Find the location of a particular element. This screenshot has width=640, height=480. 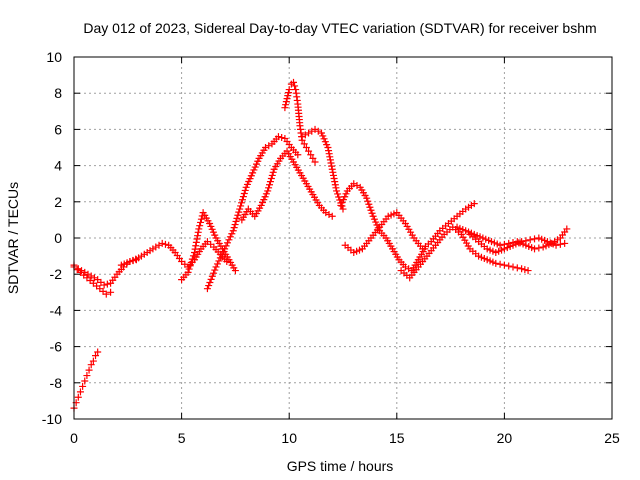

series-arc-peak-b is located at coordinates (322, 169).